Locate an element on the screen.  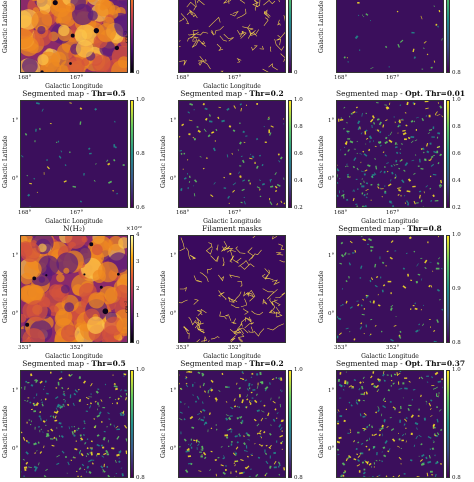
panel-title-threshold: Thr=0.2 is located at coordinates (266, 363).